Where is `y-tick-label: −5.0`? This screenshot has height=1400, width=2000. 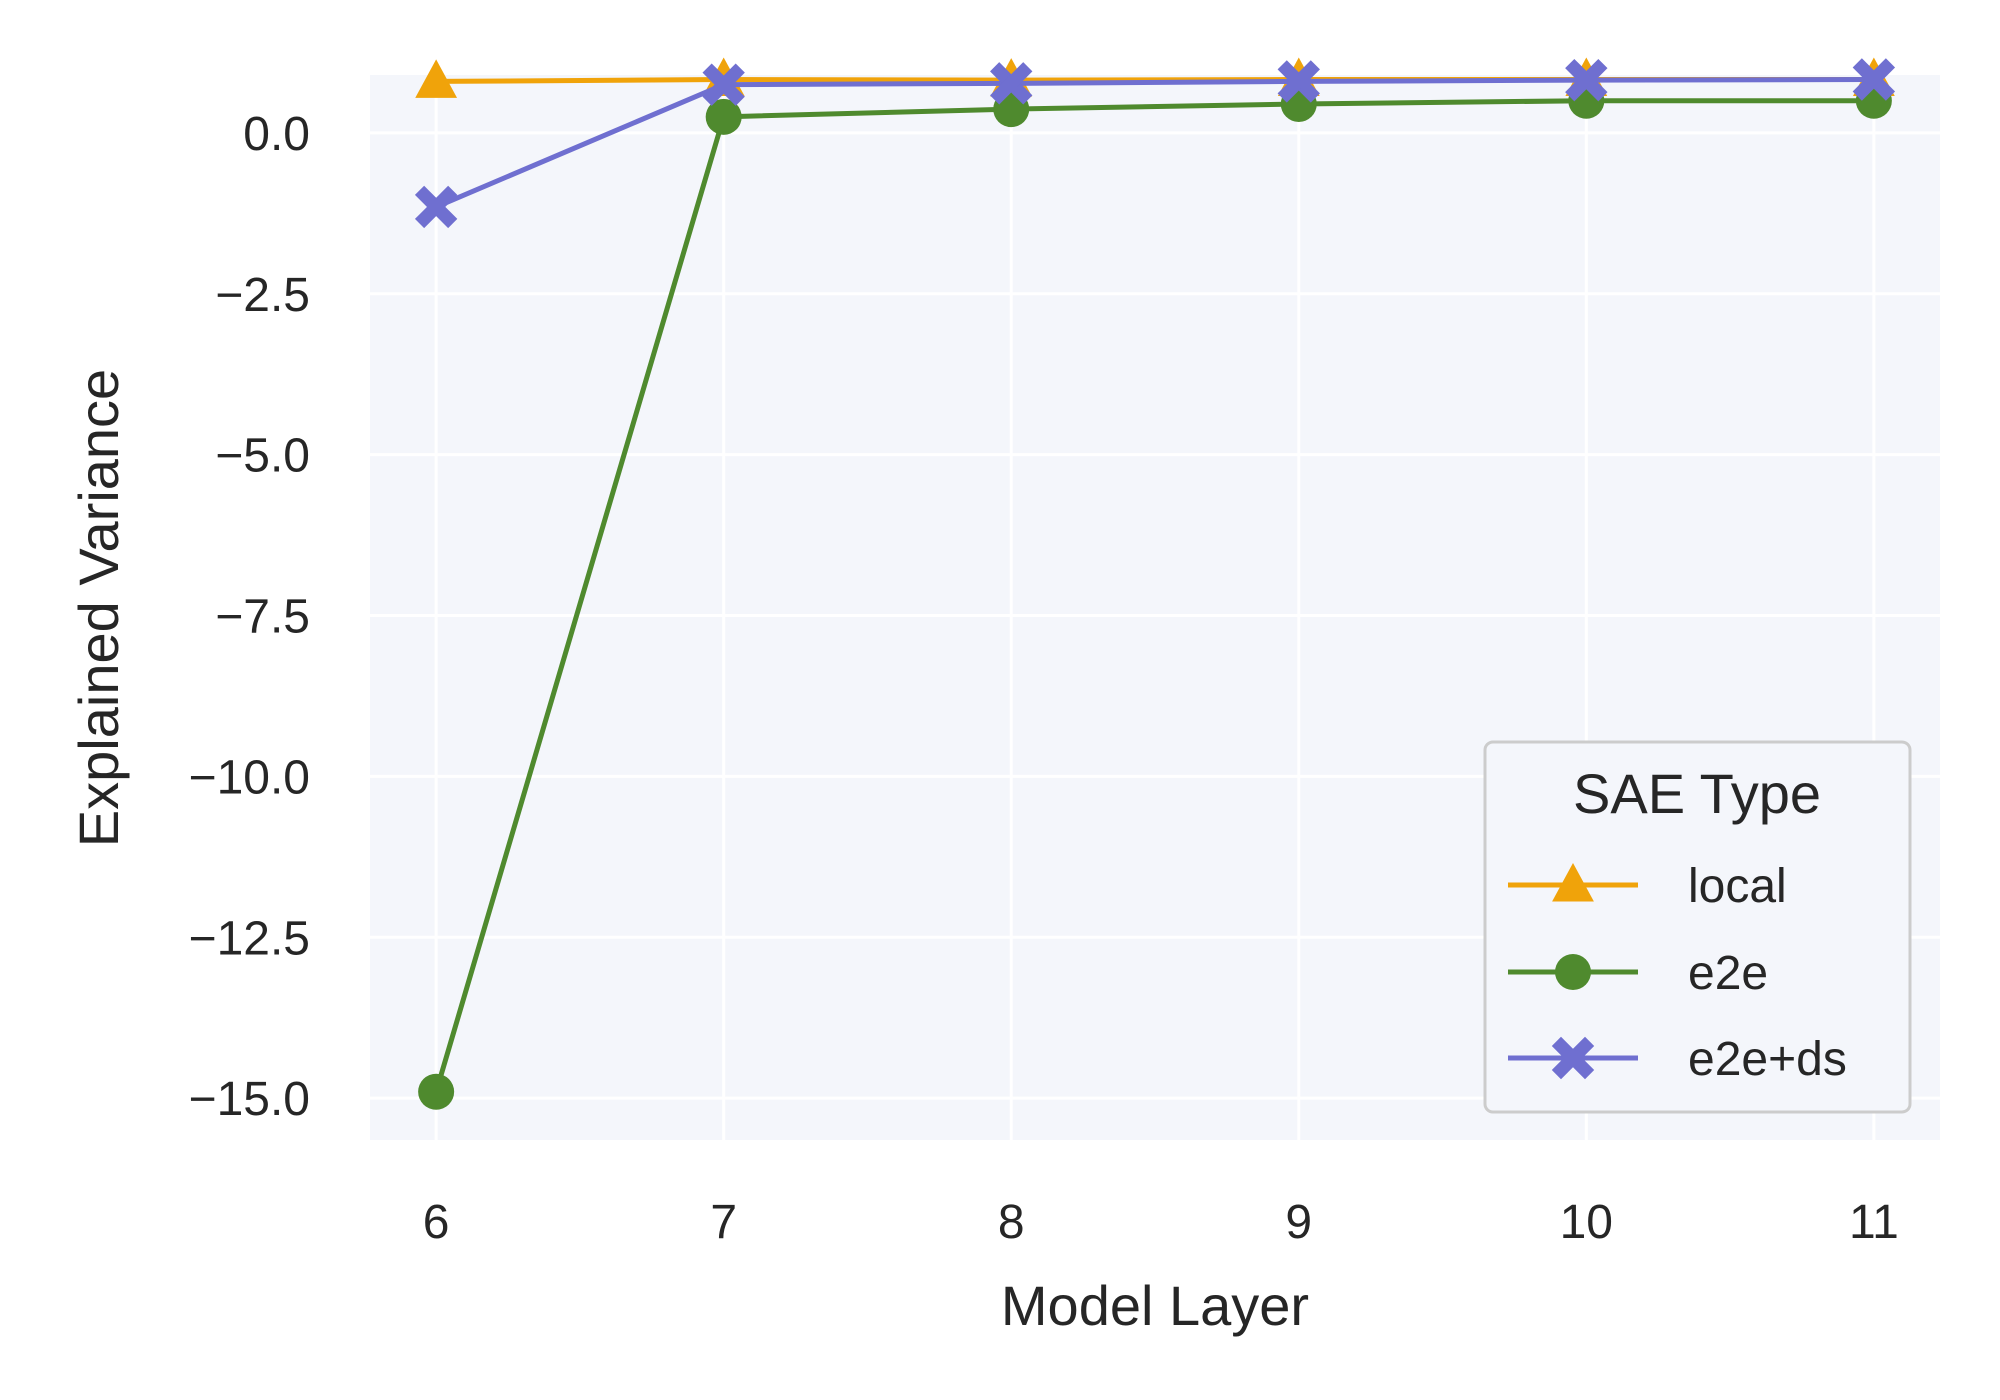
y-tick-label: −5.0 is located at coordinates (262, 456).